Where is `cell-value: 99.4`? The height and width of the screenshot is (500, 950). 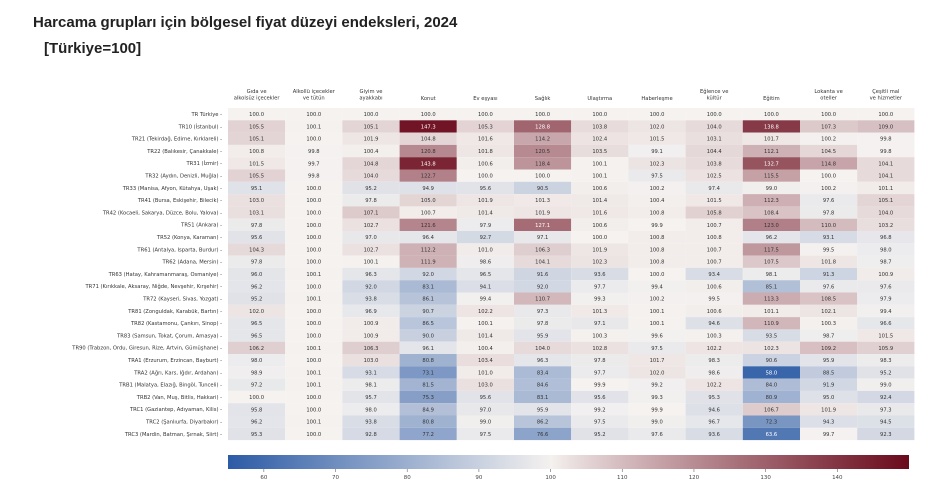 cell-value: 99.4 is located at coordinates (486, 300).